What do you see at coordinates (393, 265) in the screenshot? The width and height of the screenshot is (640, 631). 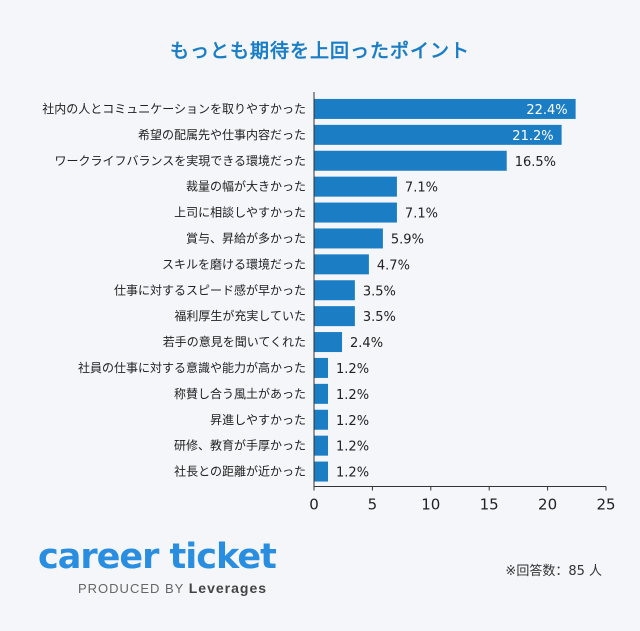 I see `value-label: 4.7%` at bounding box center [393, 265].